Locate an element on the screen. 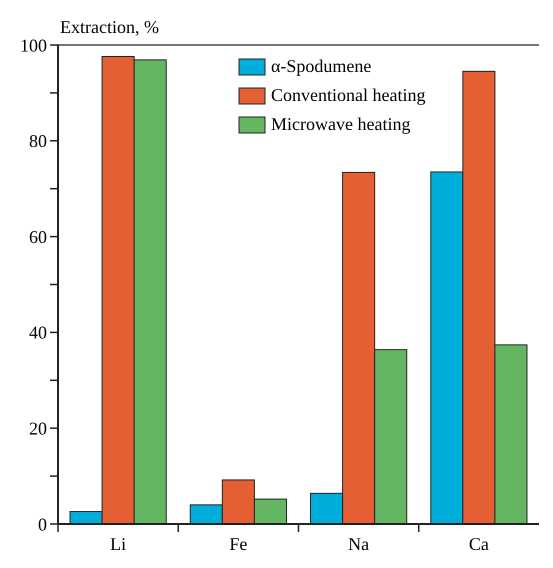 The height and width of the screenshot is (568, 553). legend-label: Conventional heating is located at coordinates (348, 95).